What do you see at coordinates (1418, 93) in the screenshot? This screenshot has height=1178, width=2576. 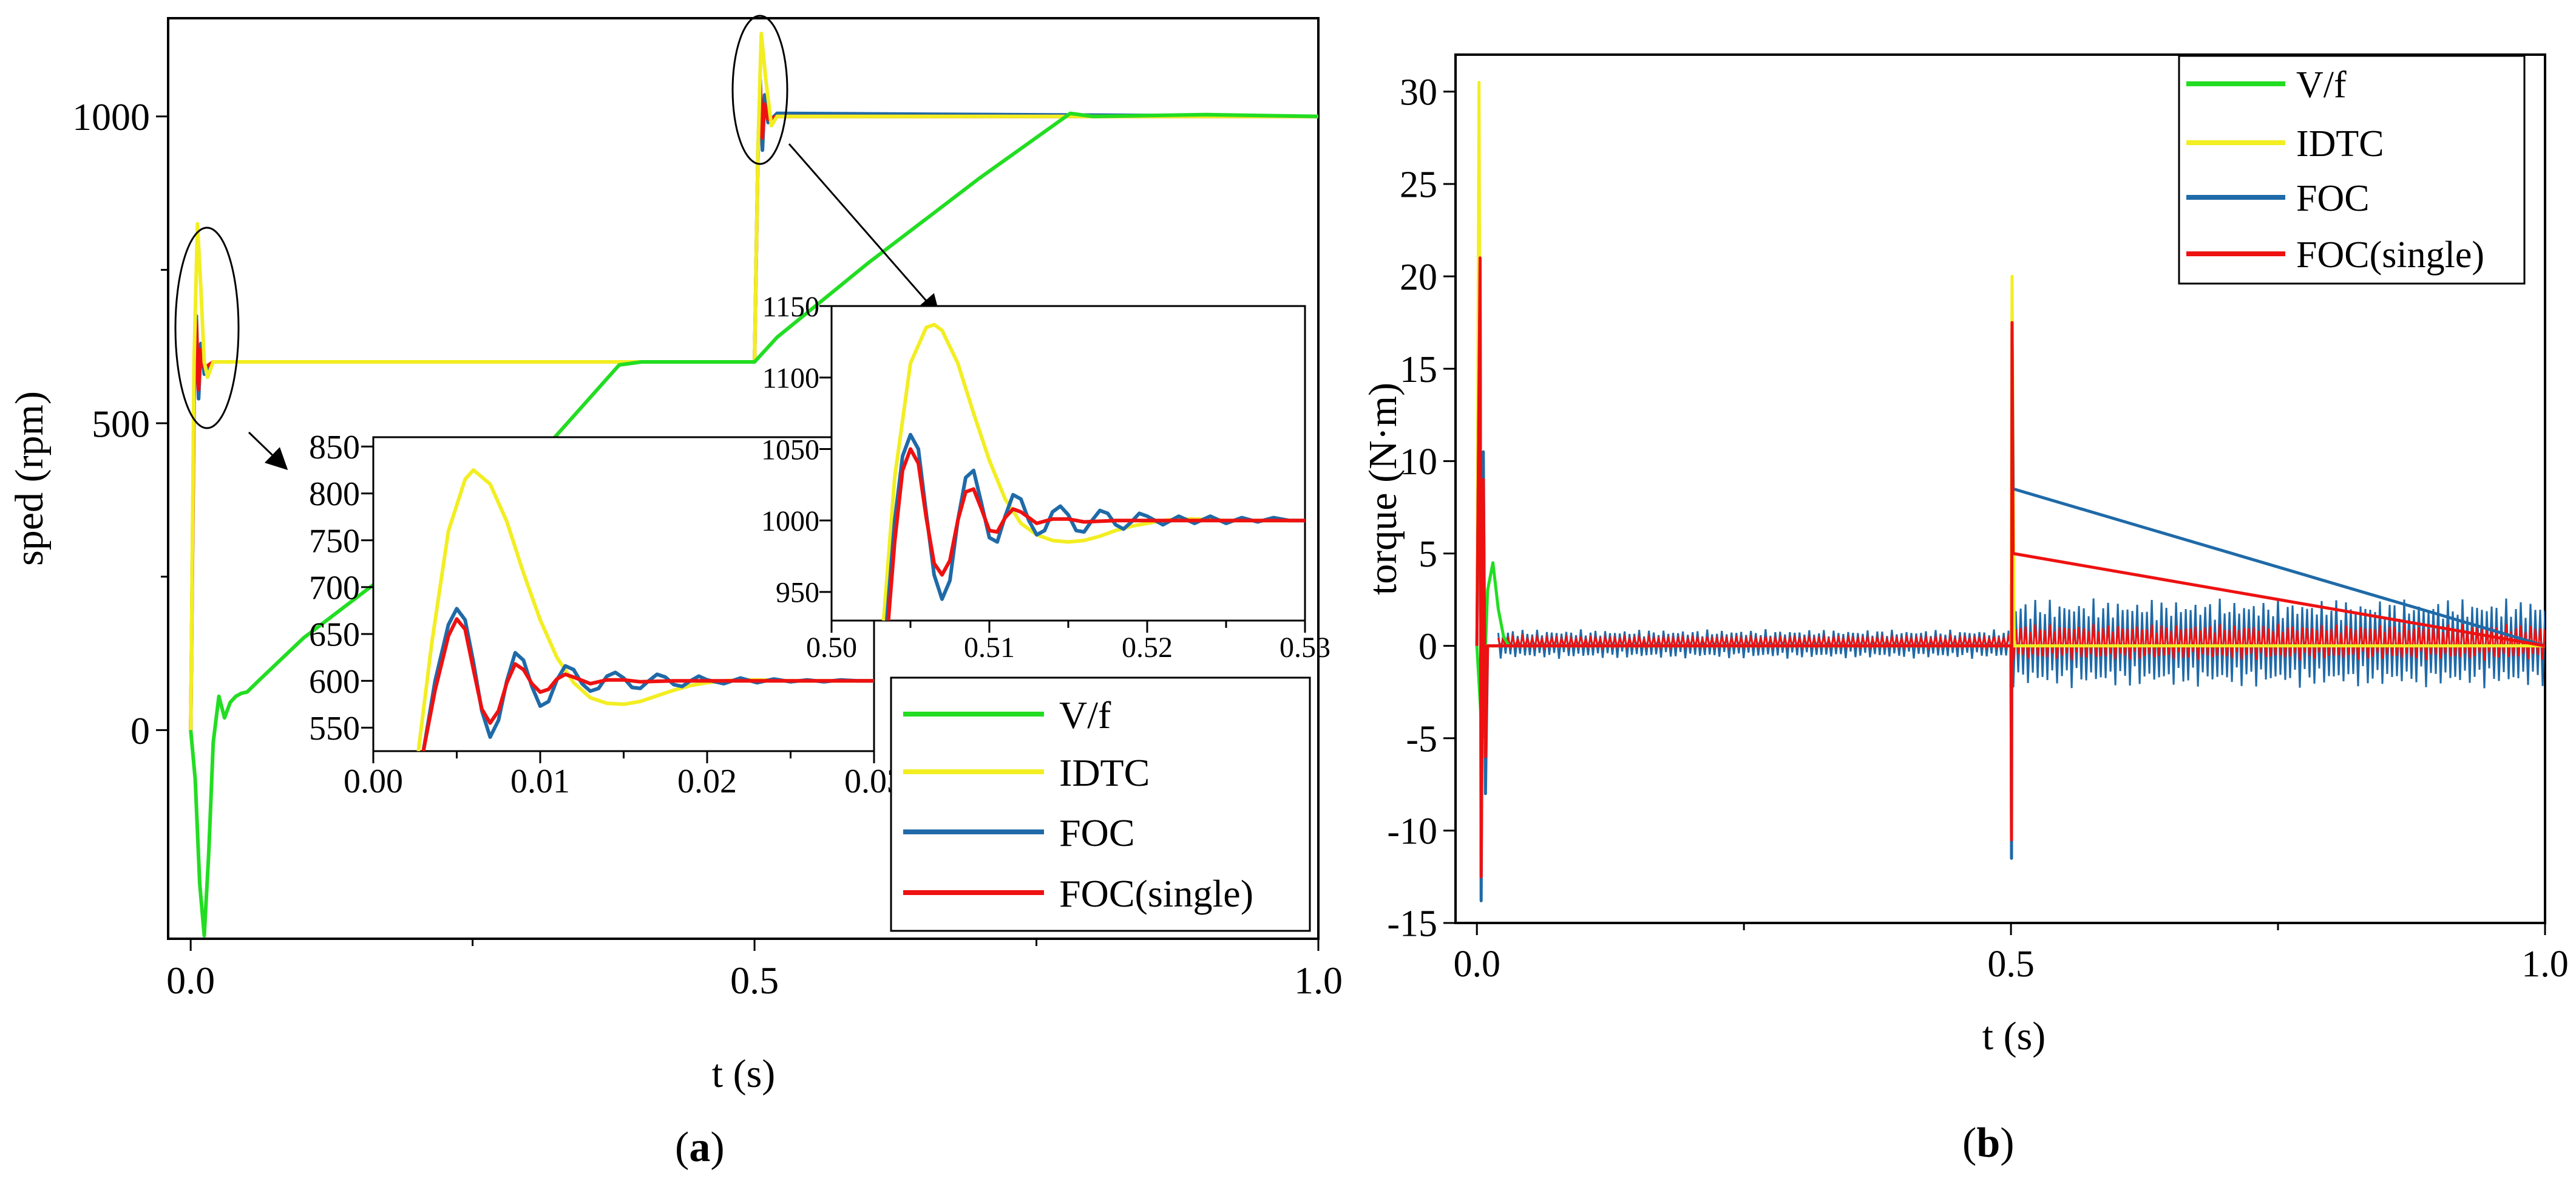 I see `panel-b-ytick-label: 30` at bounding box center [1418, 93].